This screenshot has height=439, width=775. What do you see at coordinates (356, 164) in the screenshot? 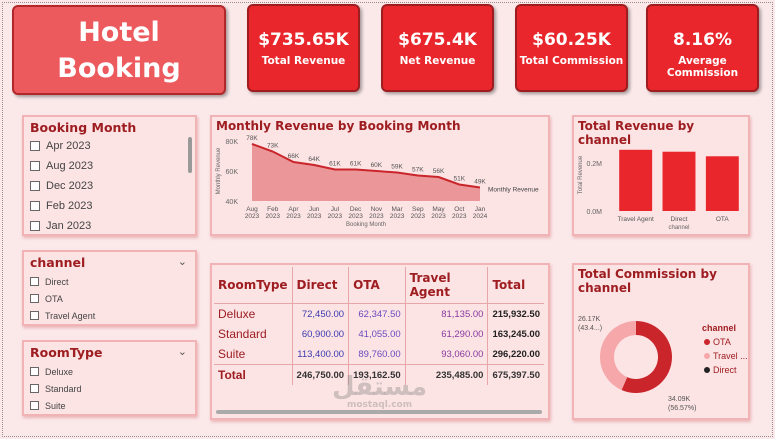
I see `data-label: 61K` at bounding box center [356, 164].